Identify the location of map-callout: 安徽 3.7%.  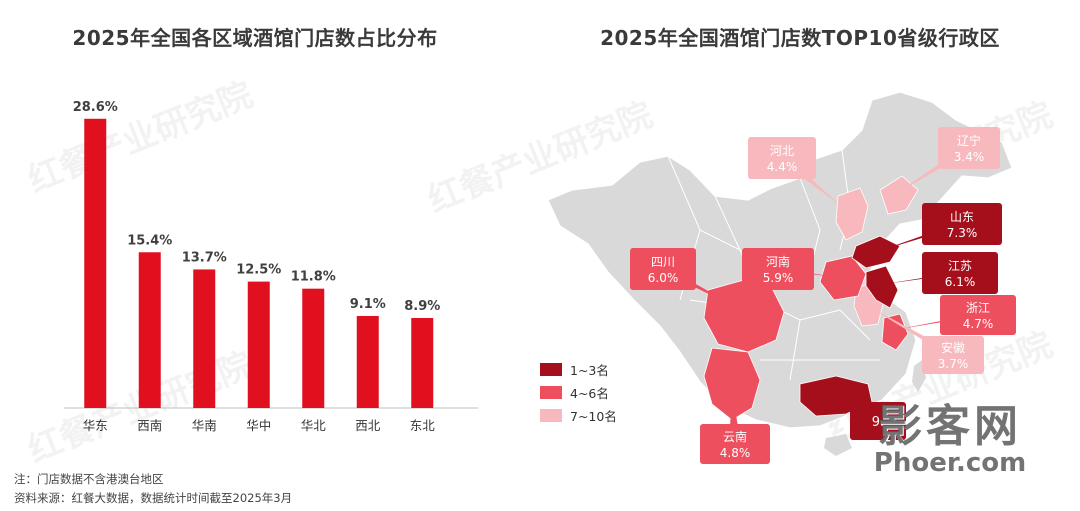
(926, 340).